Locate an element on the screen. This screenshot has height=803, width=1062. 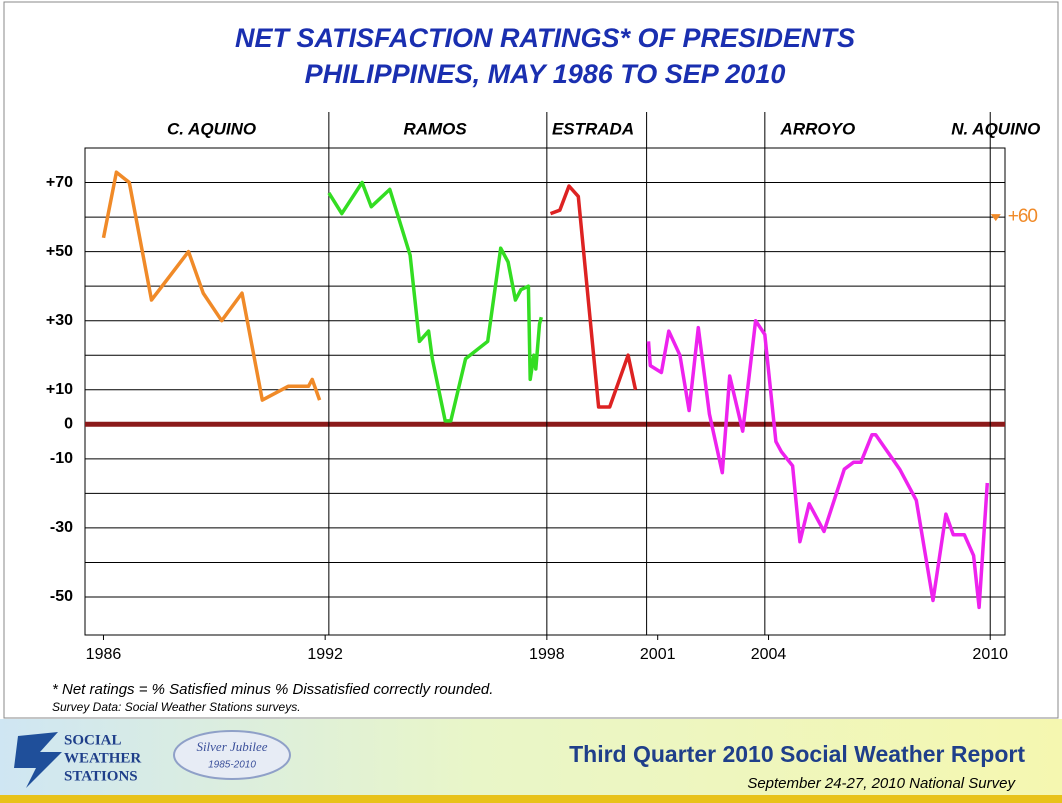
y-tick-label: +10 is located at coordinates (59, 389).